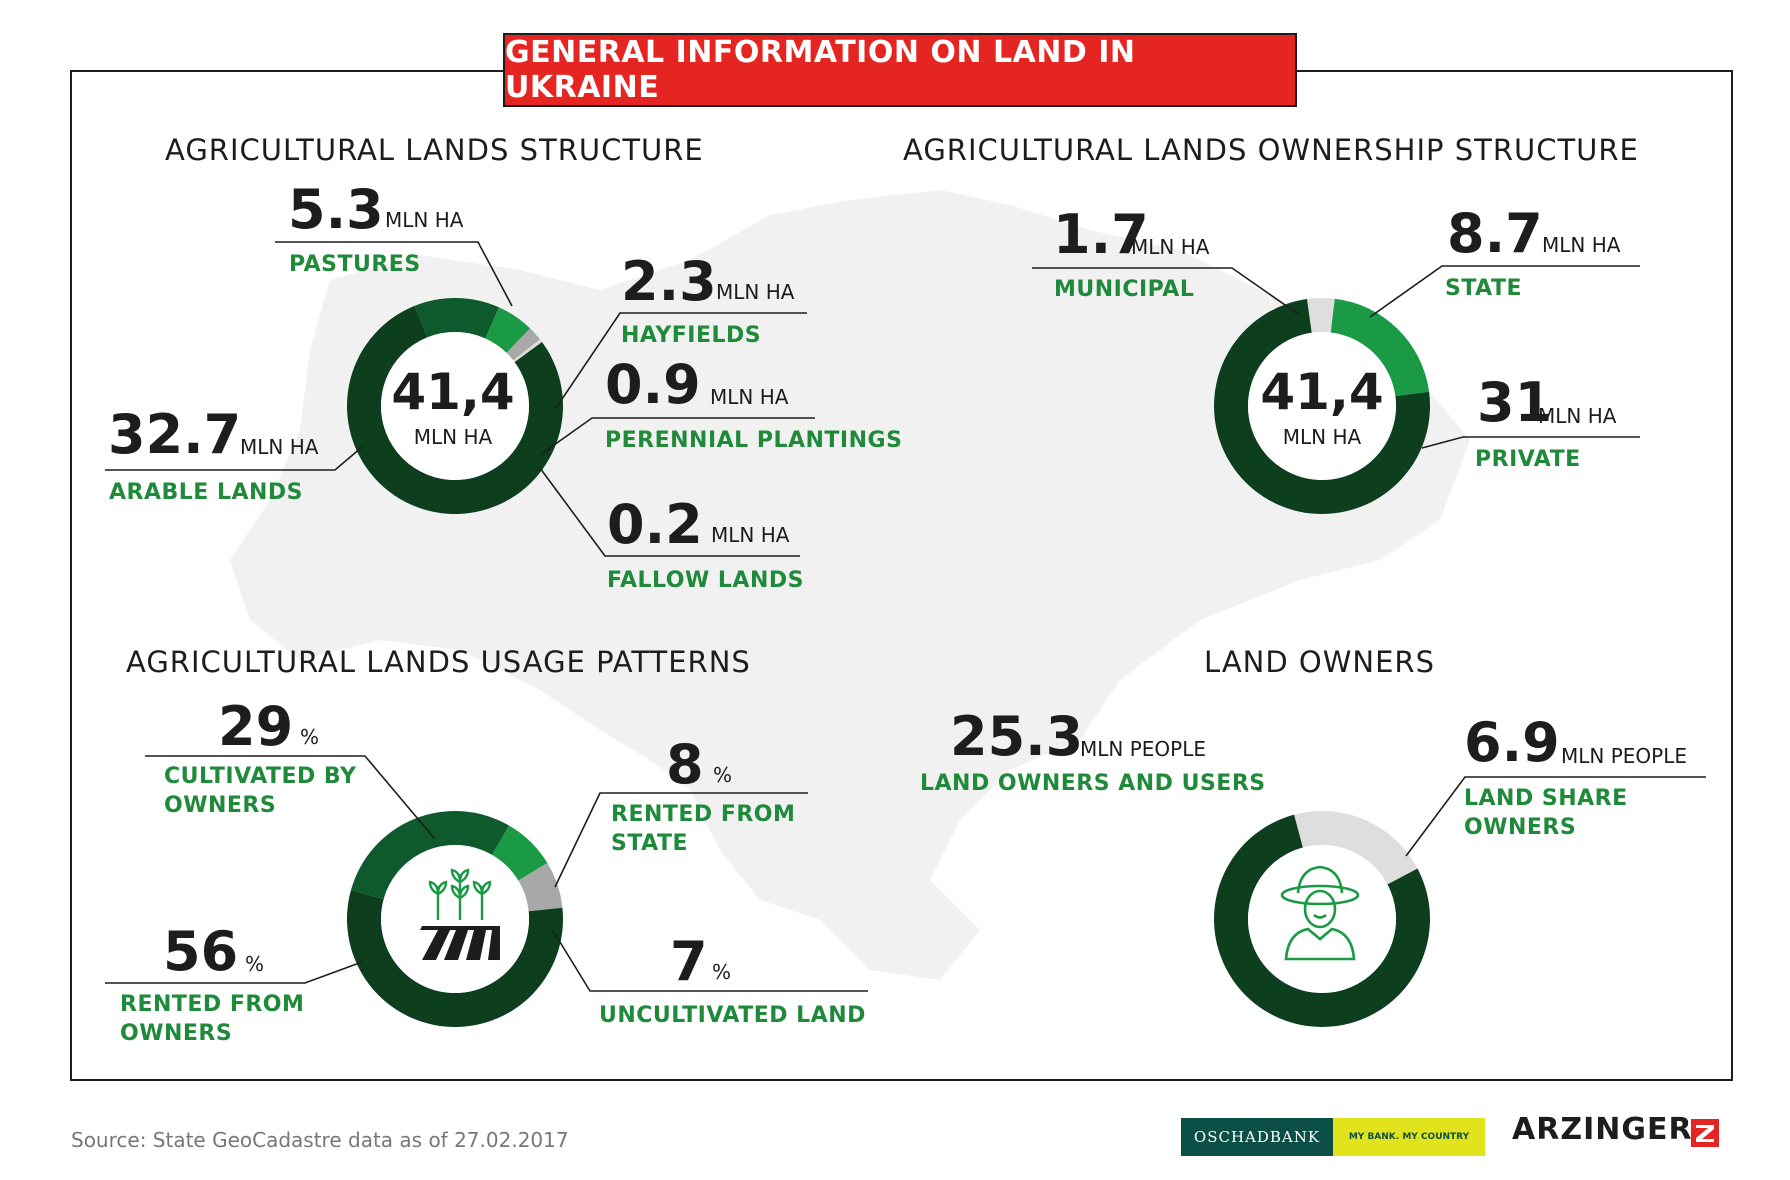  I want to click on leader-pastures, so click(394, 274).